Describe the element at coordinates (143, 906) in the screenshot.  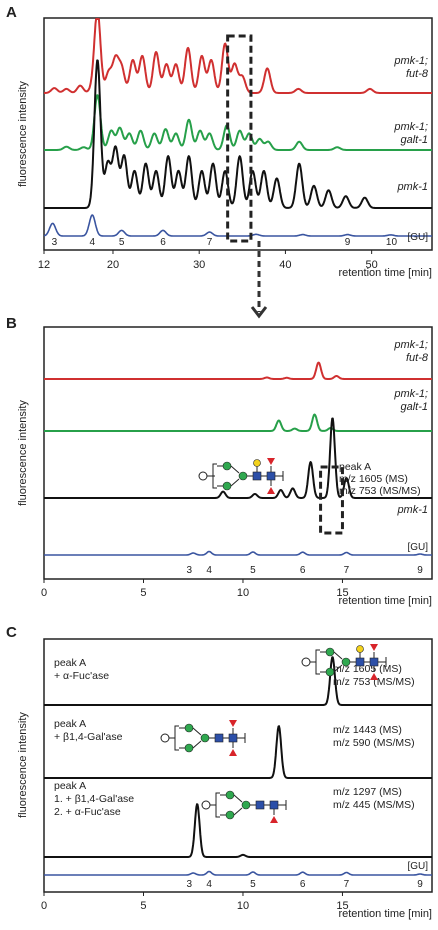
I see `panel-c-xtick-label: 5` at that location.